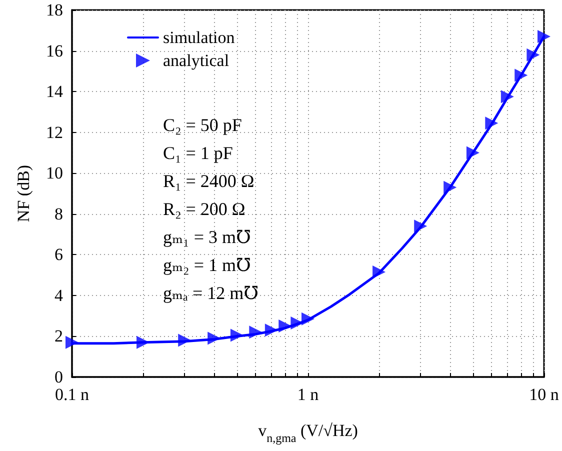 The height and width of the screenshot is (451, 562). I want to click on y-tick-label: 10, so click(54, 173).